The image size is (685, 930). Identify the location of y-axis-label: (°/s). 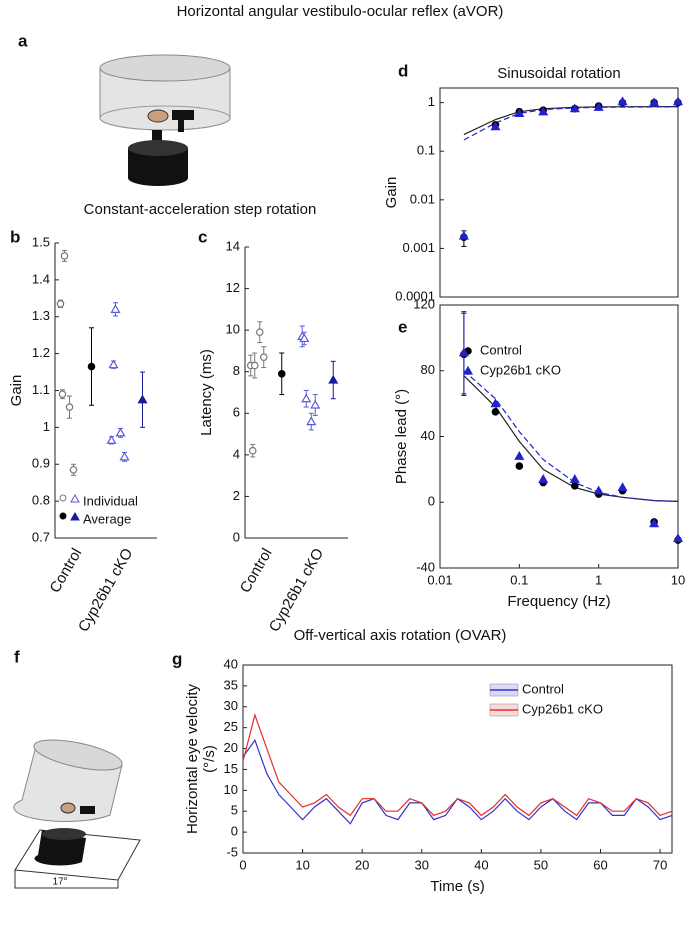
(209, 759).